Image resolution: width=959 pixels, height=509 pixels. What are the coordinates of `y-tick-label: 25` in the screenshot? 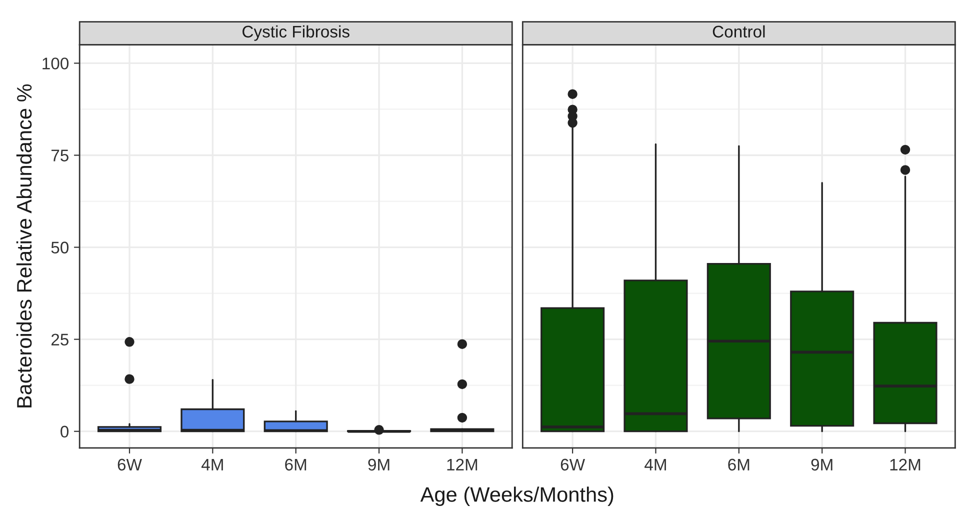 It's located at (59, 340).